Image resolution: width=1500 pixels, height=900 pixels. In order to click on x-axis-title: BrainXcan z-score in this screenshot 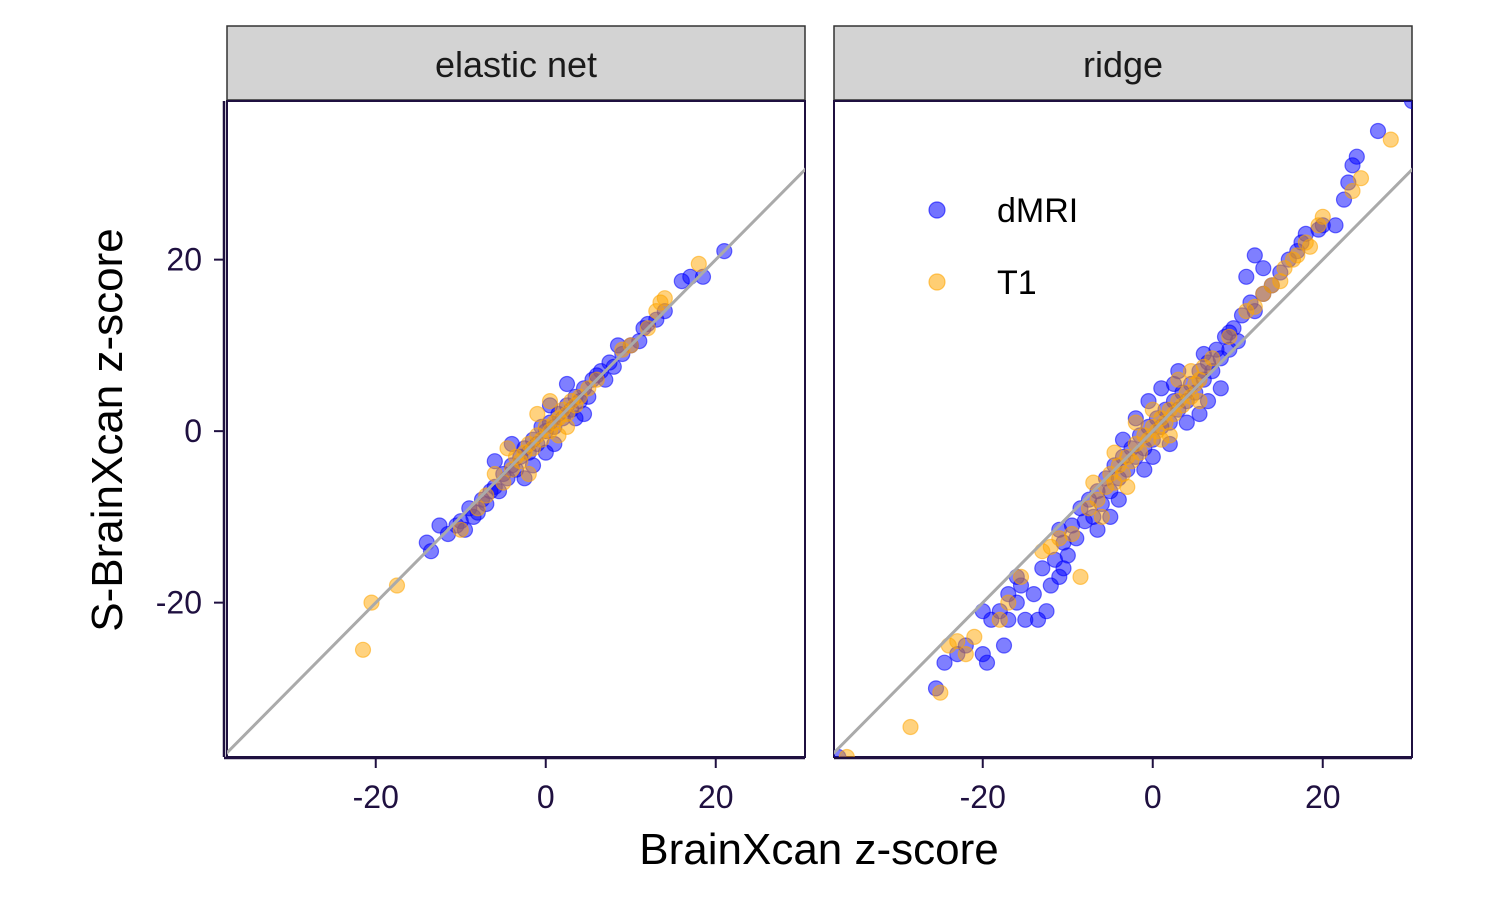, I will do `click(818, 849)`.